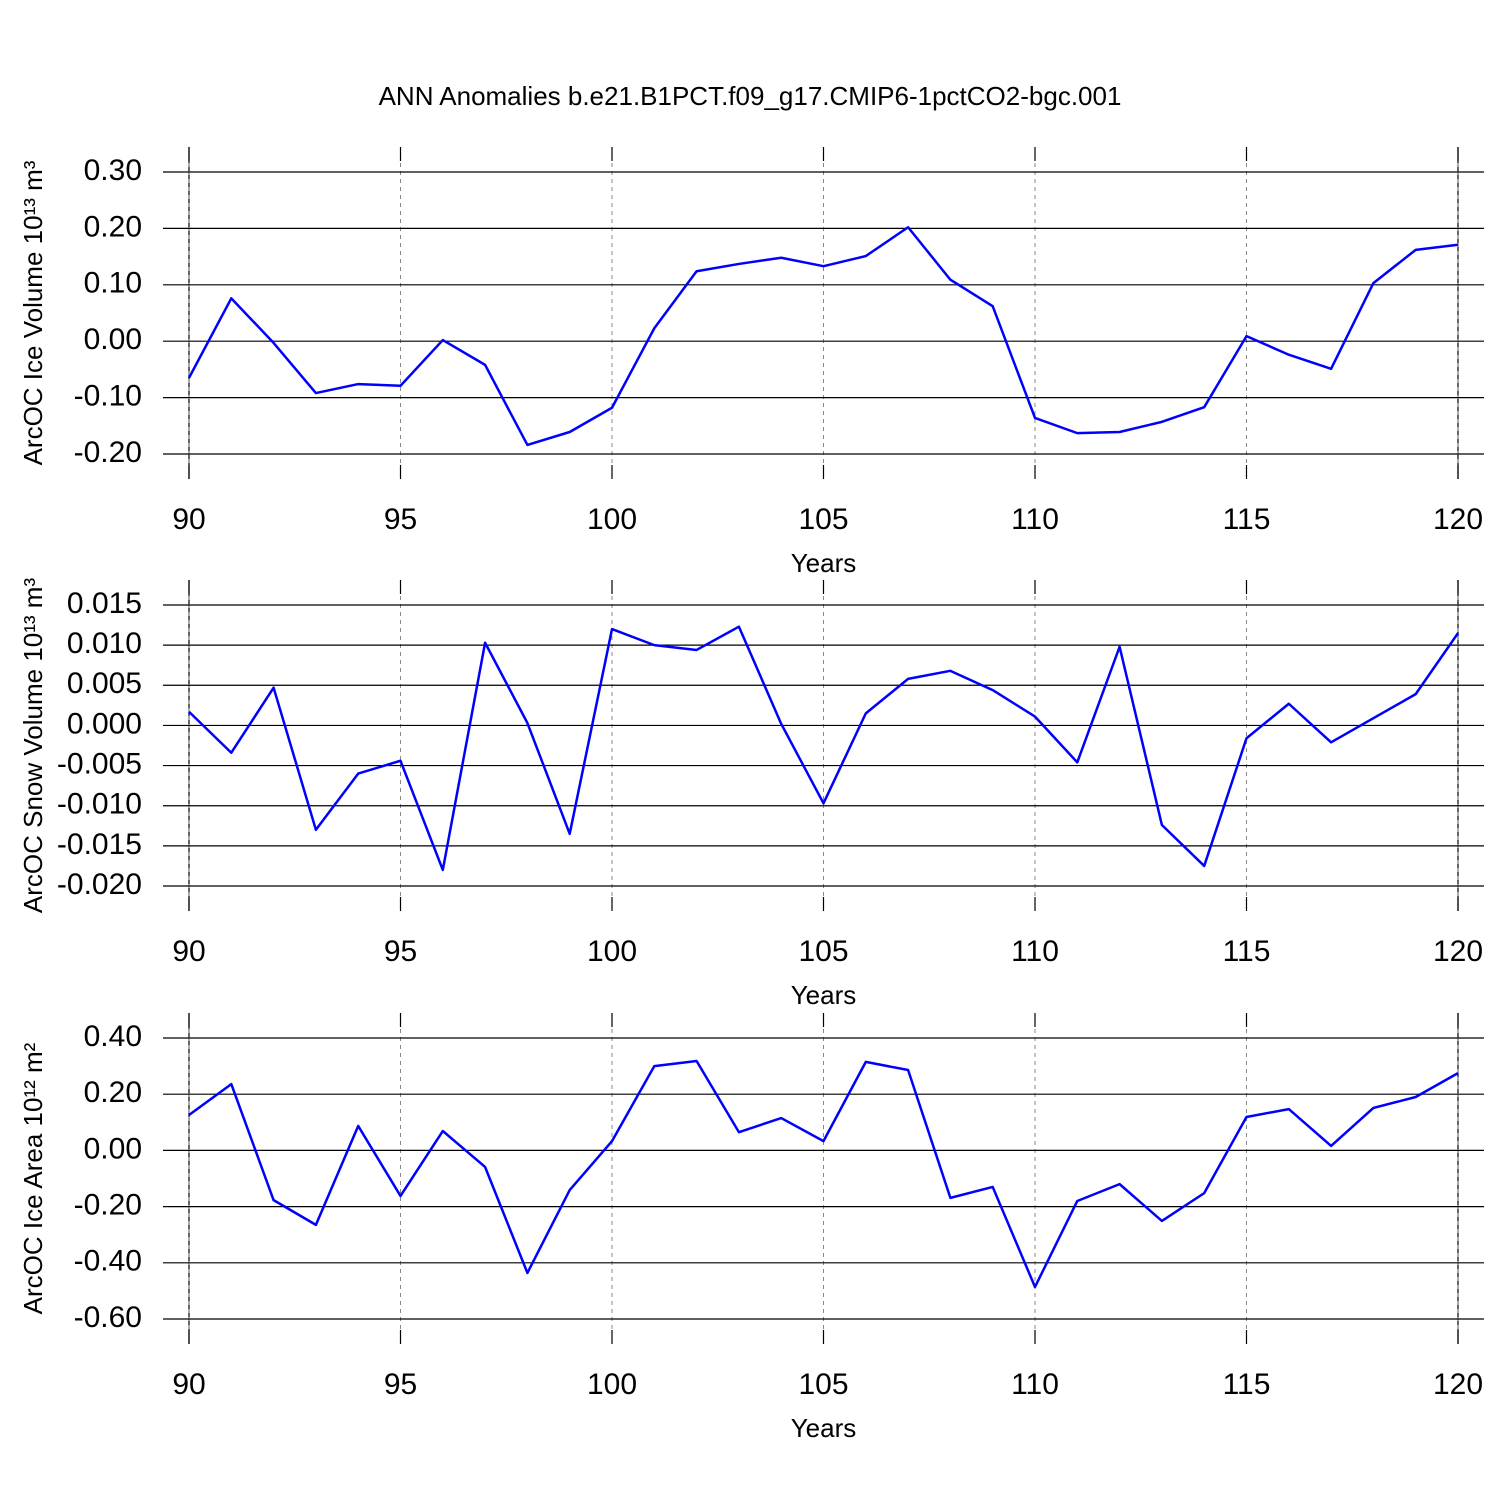  What do you see at coordinates (113, 283) in the screenshot?
I see `y-tick-label: 0.10` at bounding box center [113, 283].